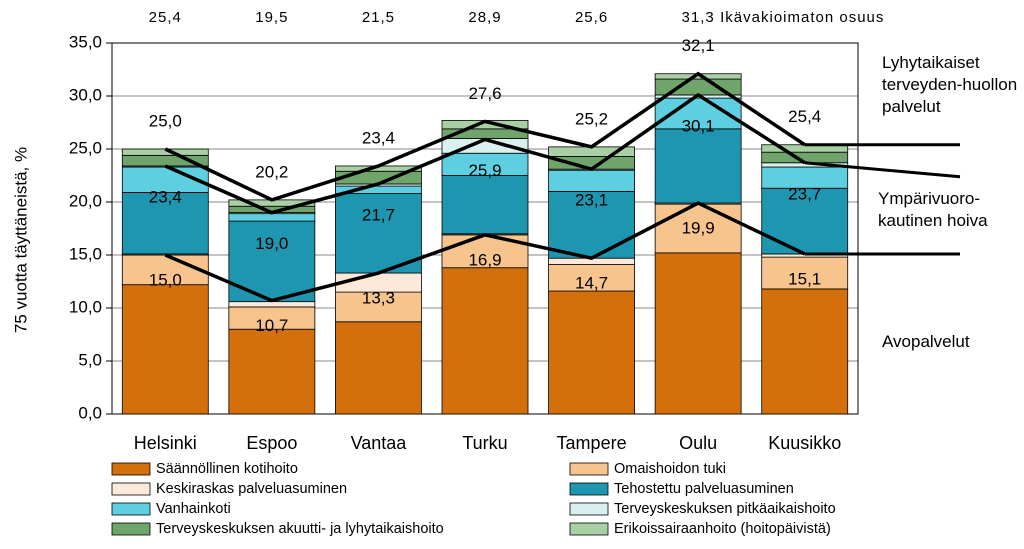 Image resolution: width=1024 pixels, height=549 pixels. I want to click on line-extension, so click(882, 170).